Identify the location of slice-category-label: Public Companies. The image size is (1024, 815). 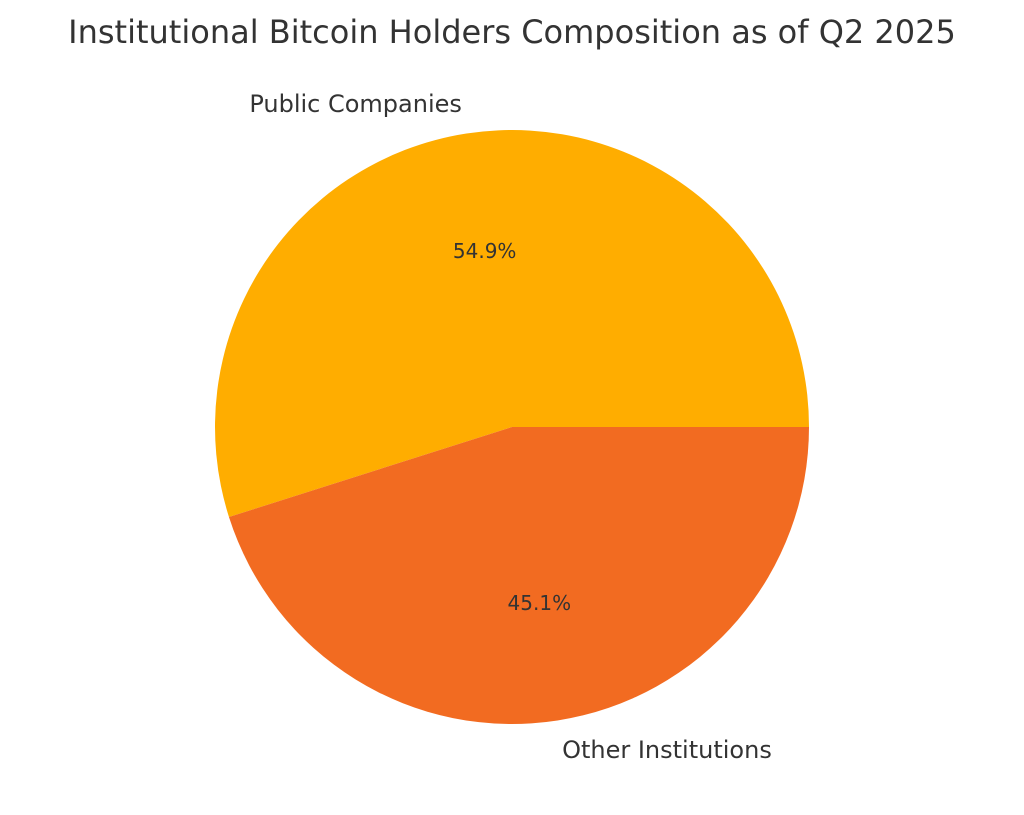
(355, 104).